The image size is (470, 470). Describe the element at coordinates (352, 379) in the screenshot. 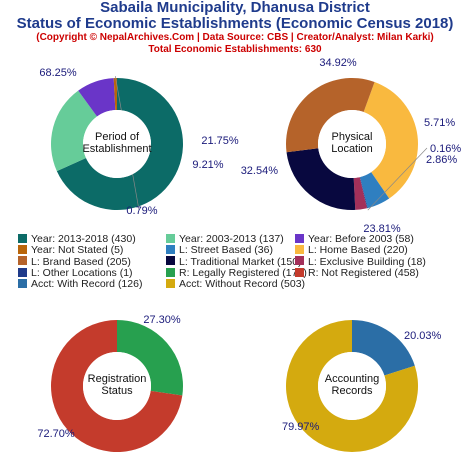

I see `center-label: Accounting` at that location.